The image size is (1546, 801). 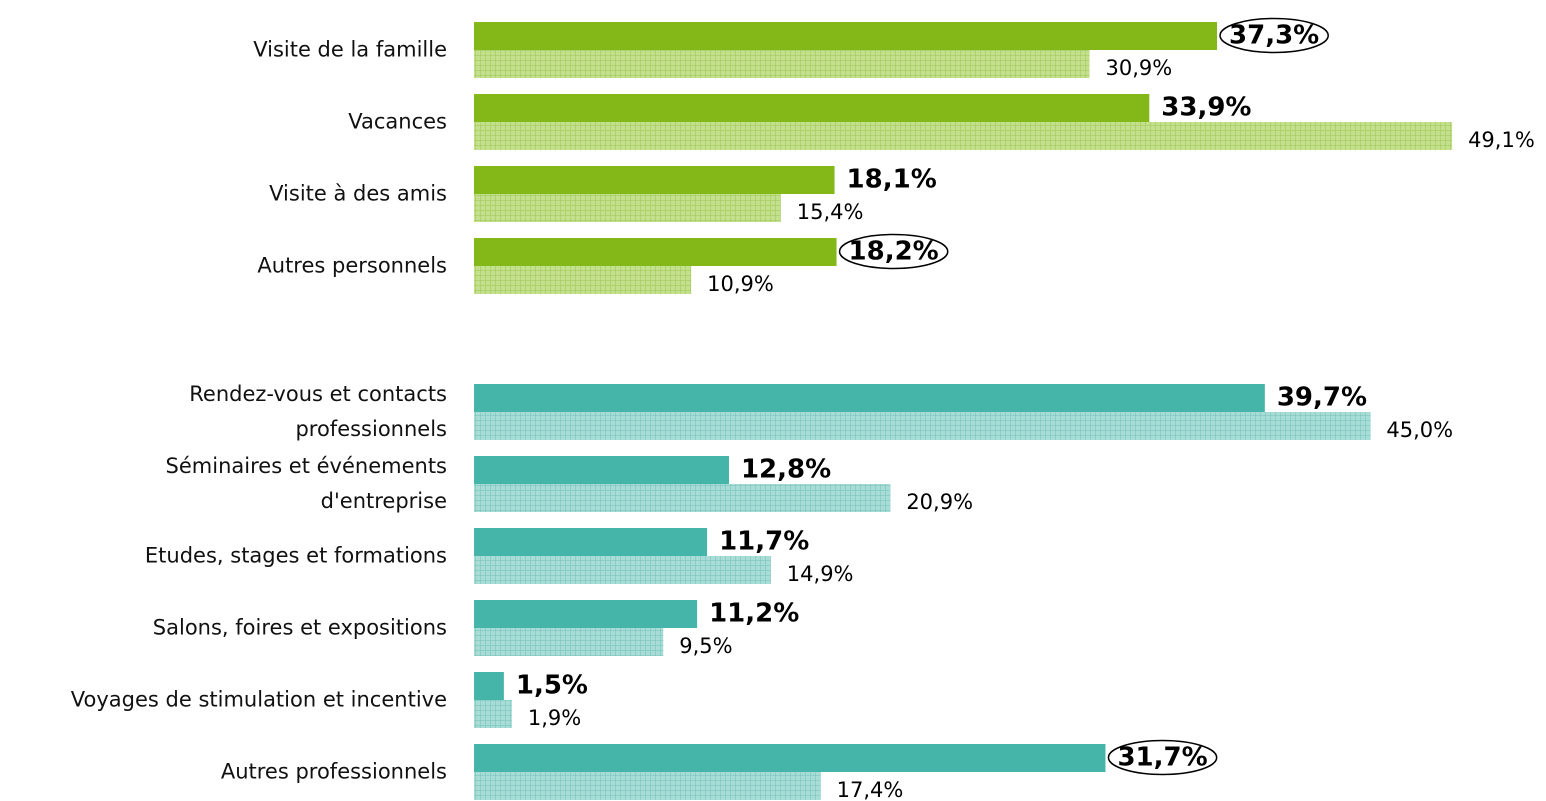 What do you see at coordinates (1206, 108) in the screenshot?
I see `value-label: 33,9%` at bounding box center [1206, 108].